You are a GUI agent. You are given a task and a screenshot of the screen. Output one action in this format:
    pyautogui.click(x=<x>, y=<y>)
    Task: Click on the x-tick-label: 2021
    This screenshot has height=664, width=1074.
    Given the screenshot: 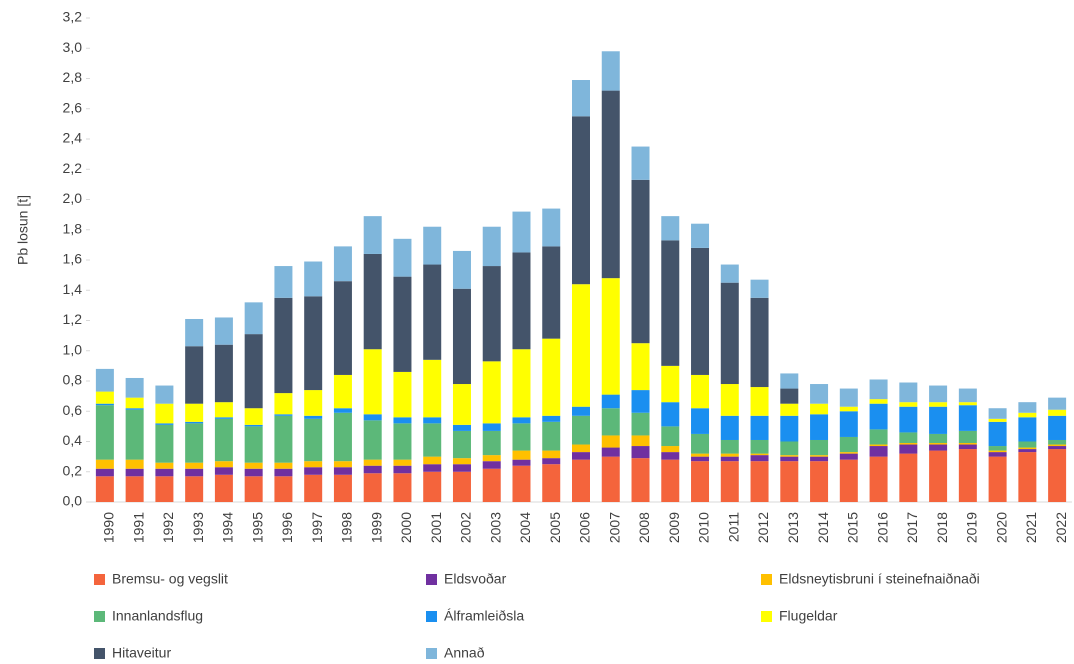 What is the action you would take?
    pyautogui.click(x=1031, y=527)
    